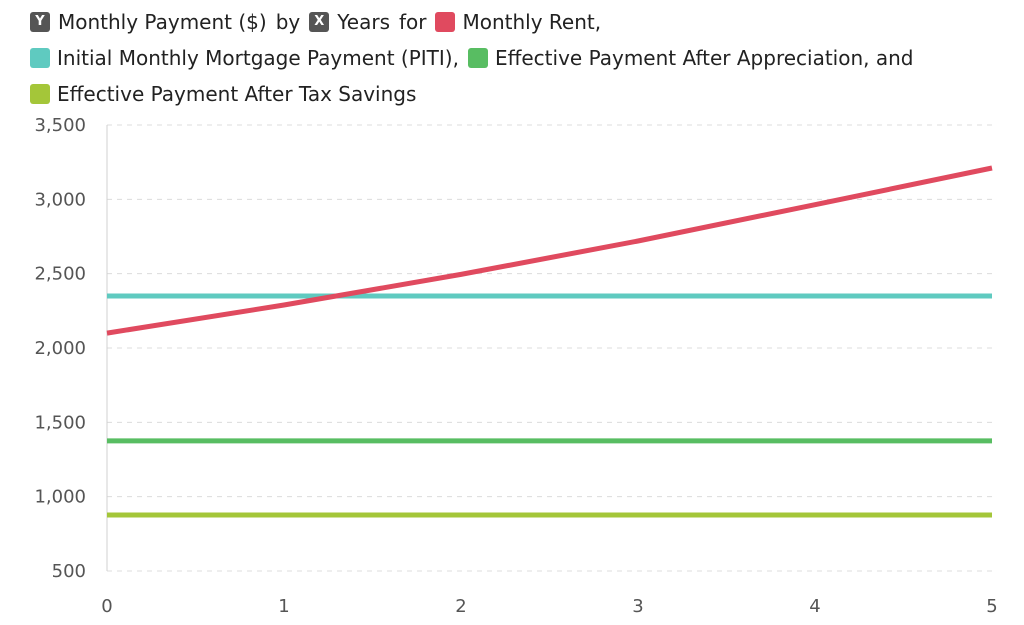 The height and width of the screenshot is (625, 1024). I want to click on y-axis-badge: Y, so click(40, 22).